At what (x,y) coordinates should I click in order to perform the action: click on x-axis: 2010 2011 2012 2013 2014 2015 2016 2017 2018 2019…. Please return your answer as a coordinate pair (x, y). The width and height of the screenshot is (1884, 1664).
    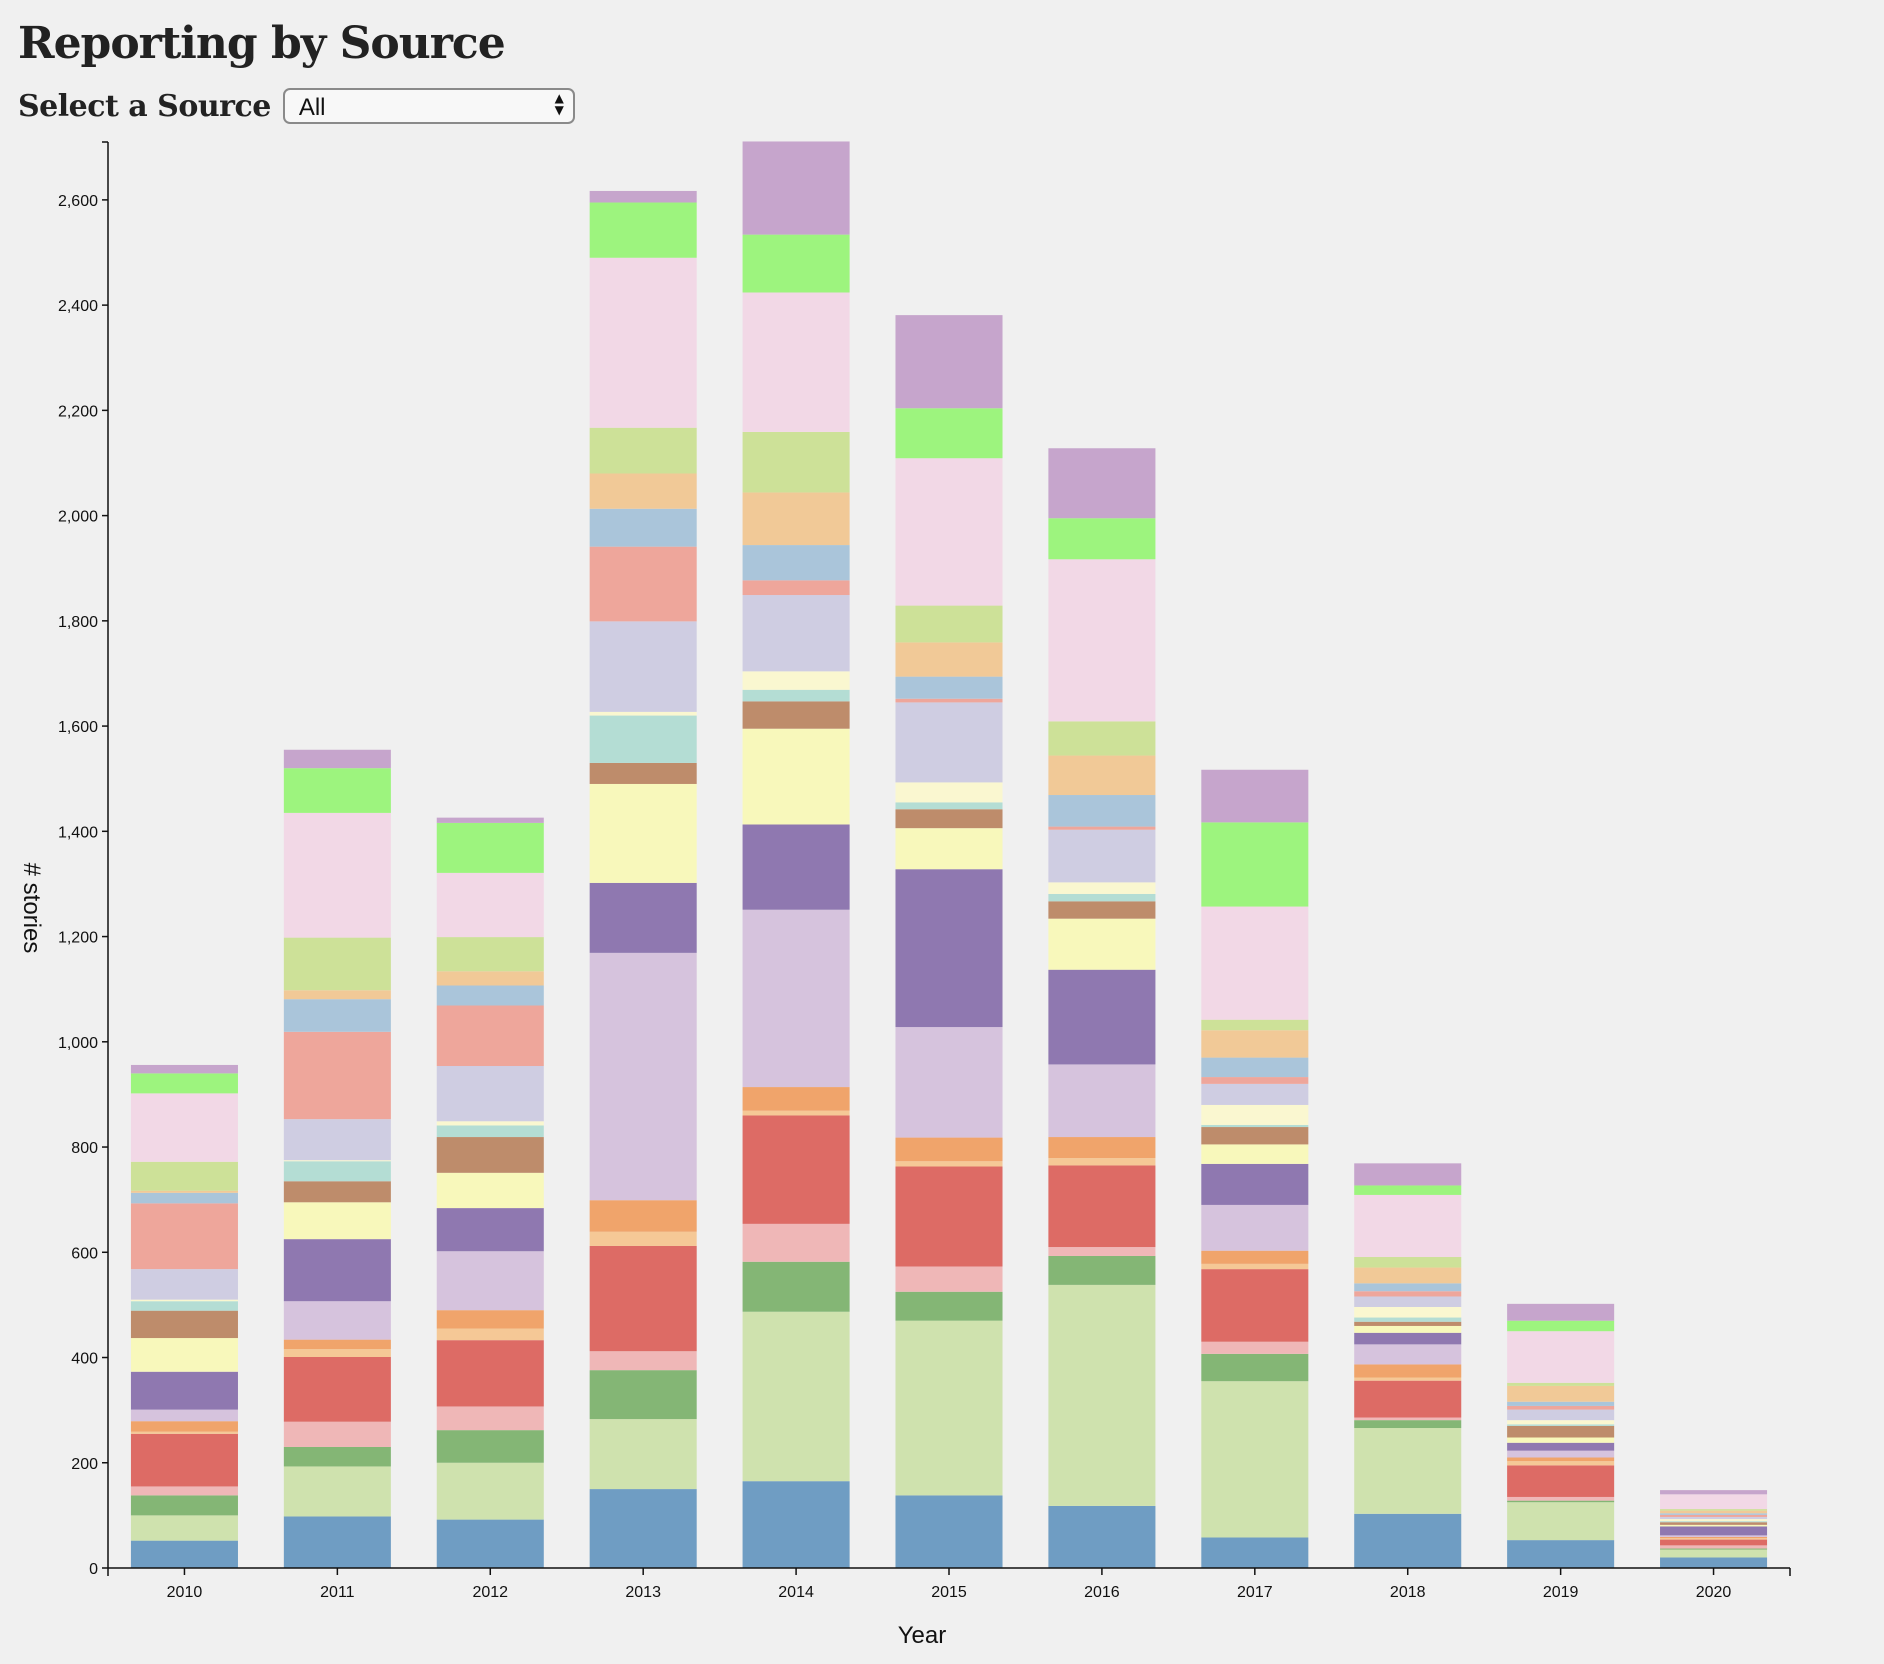
    Looking at the image, I should click on (949, 1584).